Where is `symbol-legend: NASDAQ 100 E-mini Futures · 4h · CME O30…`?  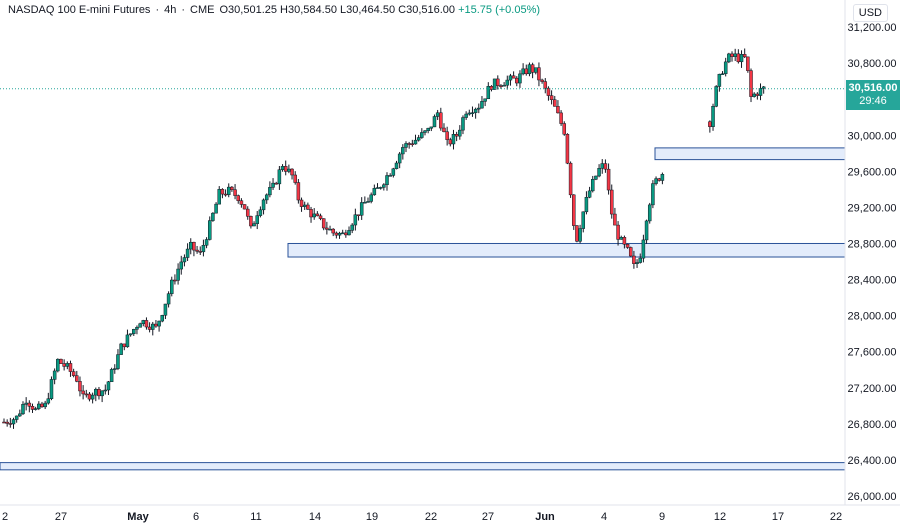 symbol-legend: NASDAQ 100 E-mini Futures · 4h · CME O30… is located at coordinates (274, 10).